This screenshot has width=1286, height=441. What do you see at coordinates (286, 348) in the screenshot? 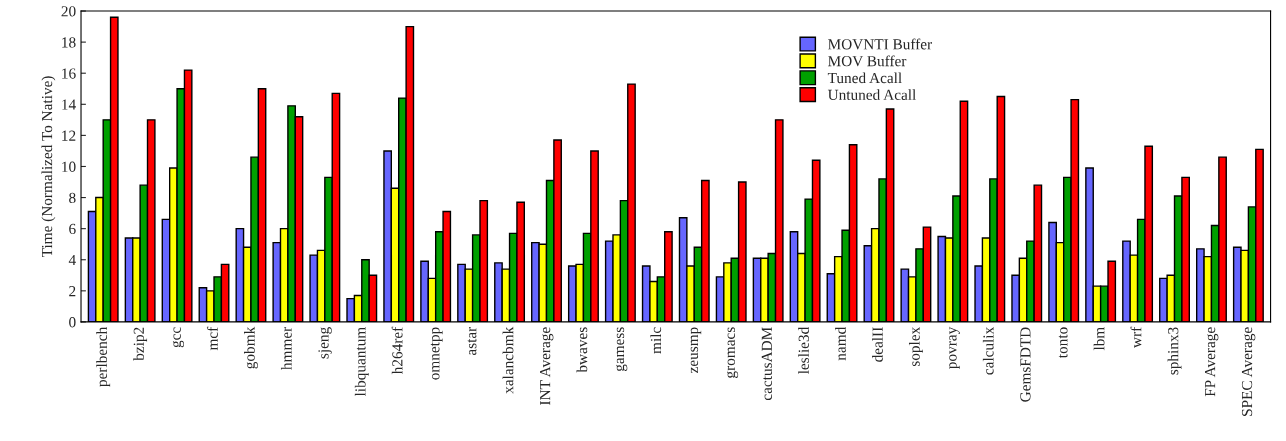
I see `x-tick-label: hmmer` at bounding box center [286, 348].